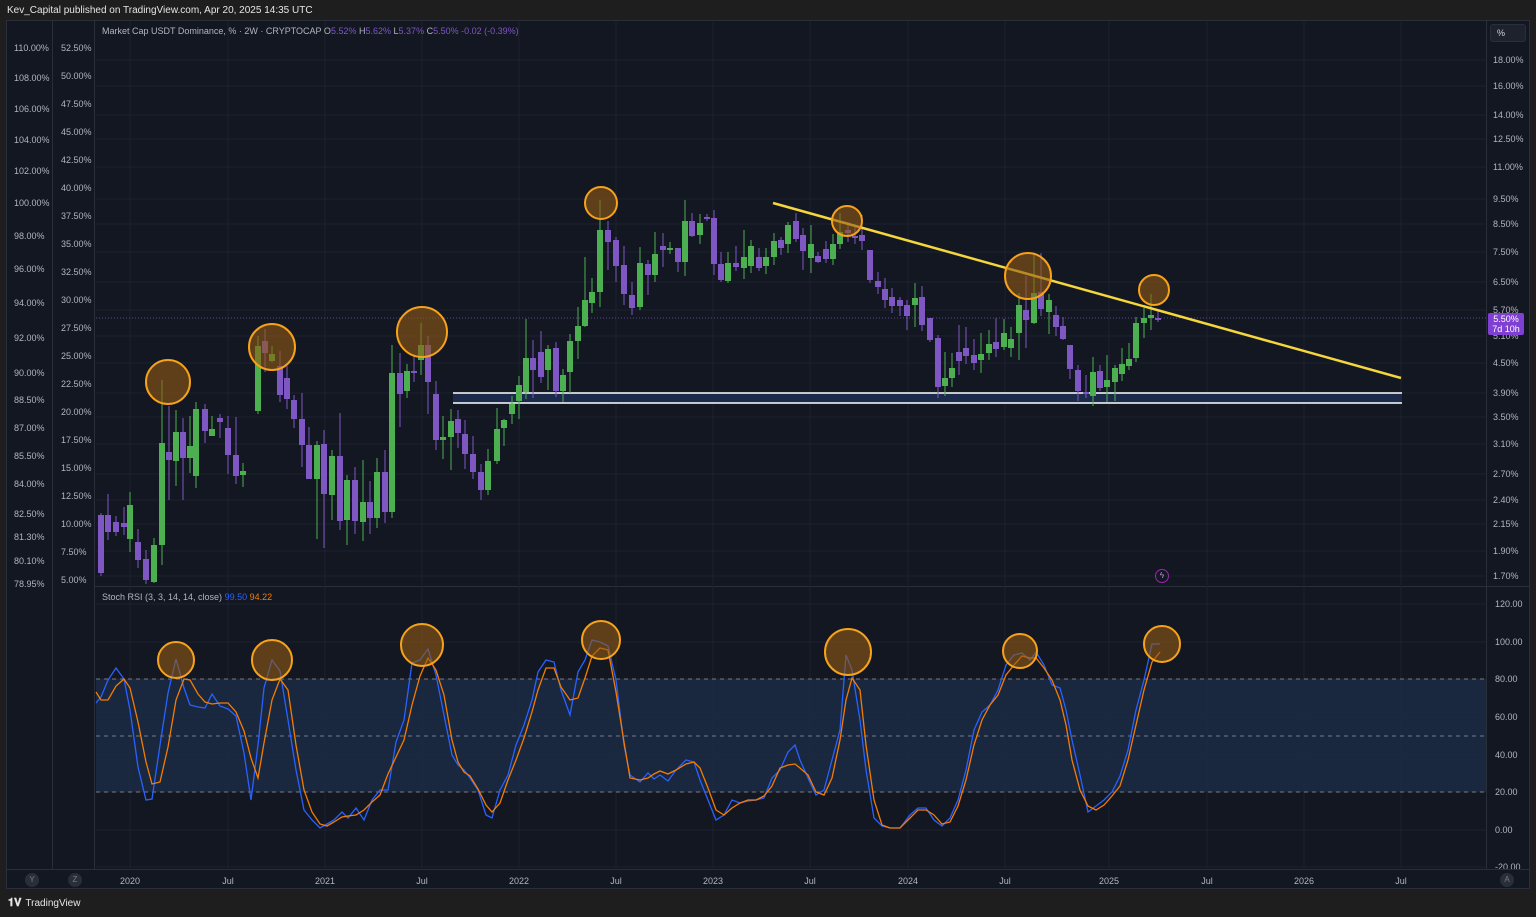 Image resolution: width=1536 pixels, height=917 pixels. What do you see at coordinates (1506, 792) in the screenshot?
I see `stoch-axis-tick: 20.00` at bounding box center [1506, 792].